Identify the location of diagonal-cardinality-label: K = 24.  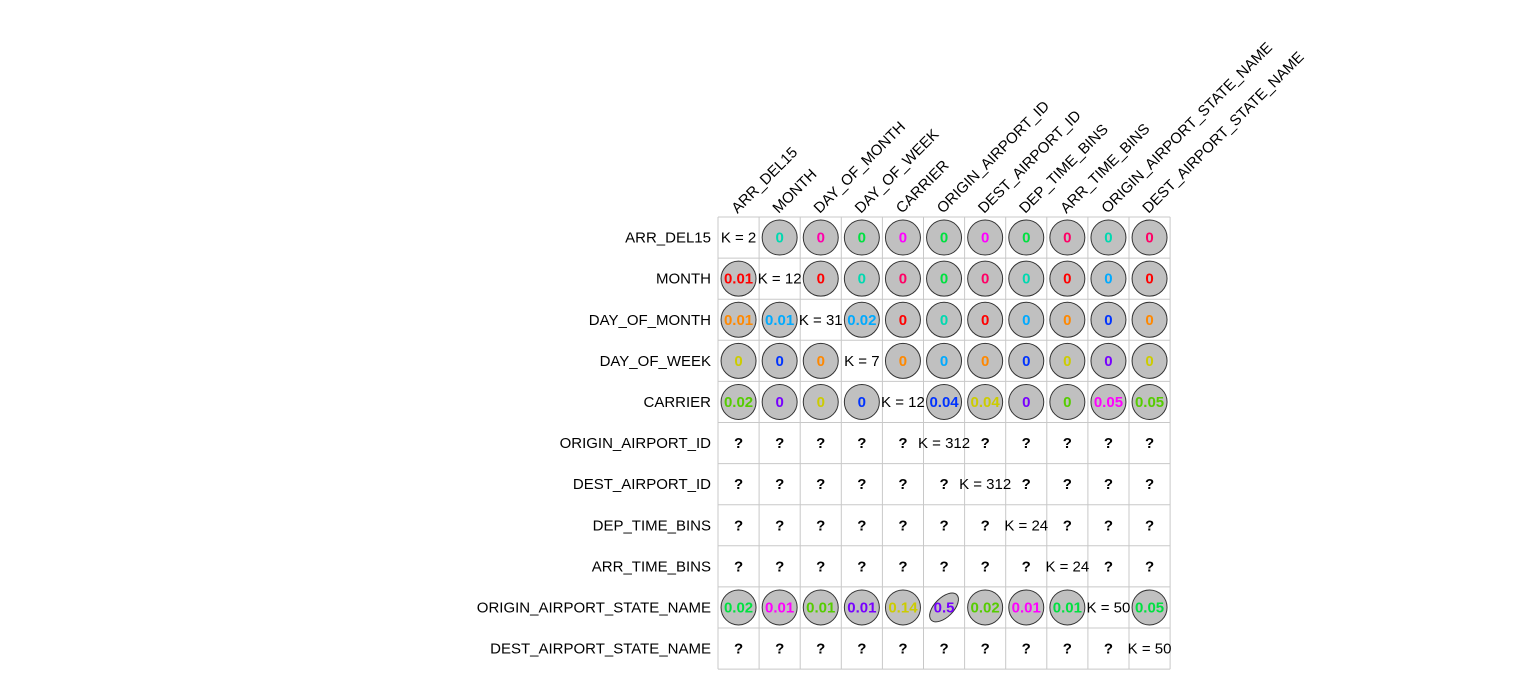
(1067, 566).